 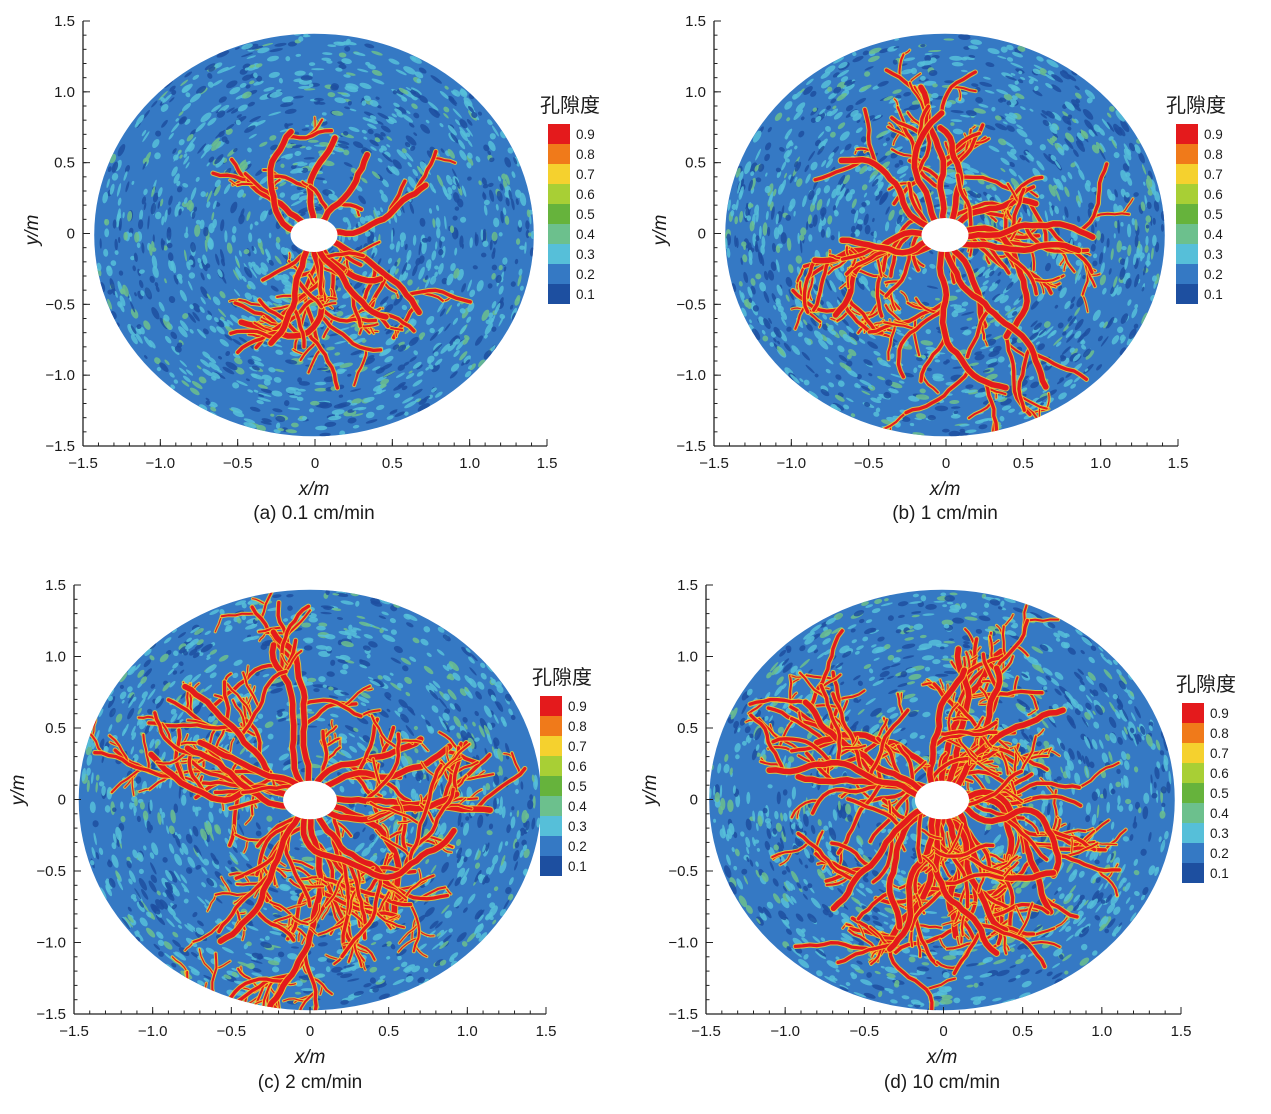 I want to click on y-tick-label: 1.5, so click(x=687, y=585).